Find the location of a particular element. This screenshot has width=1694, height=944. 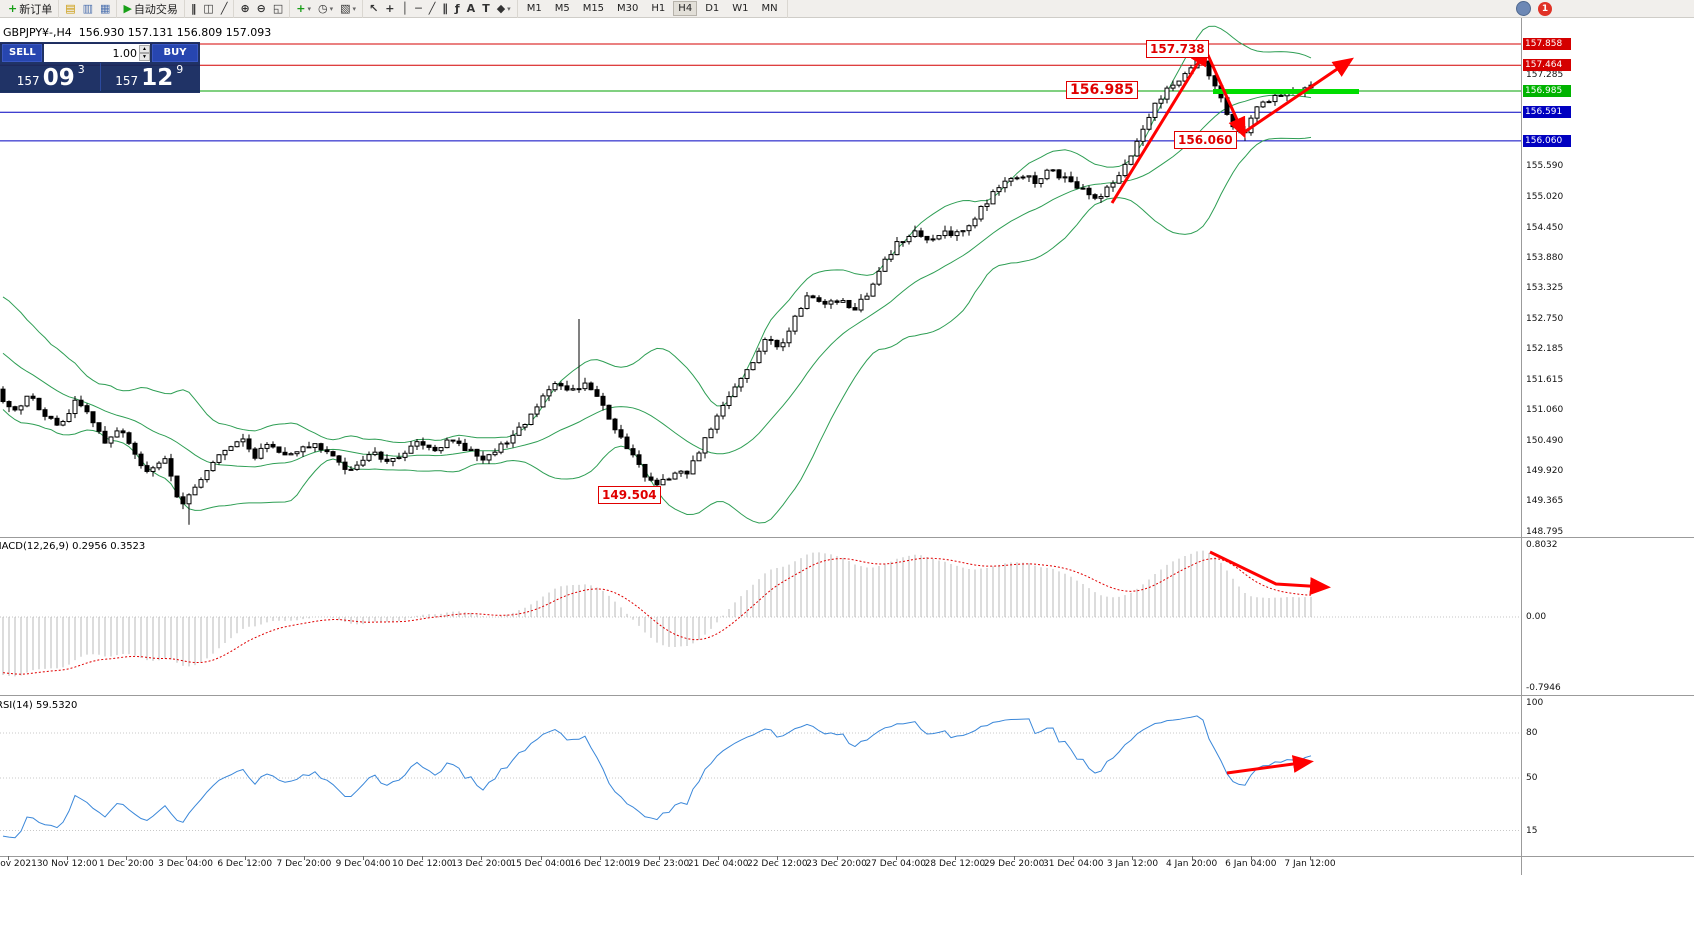

time-scale-label: 31 Dec 04:00 is located at coordinates (1073, 864).